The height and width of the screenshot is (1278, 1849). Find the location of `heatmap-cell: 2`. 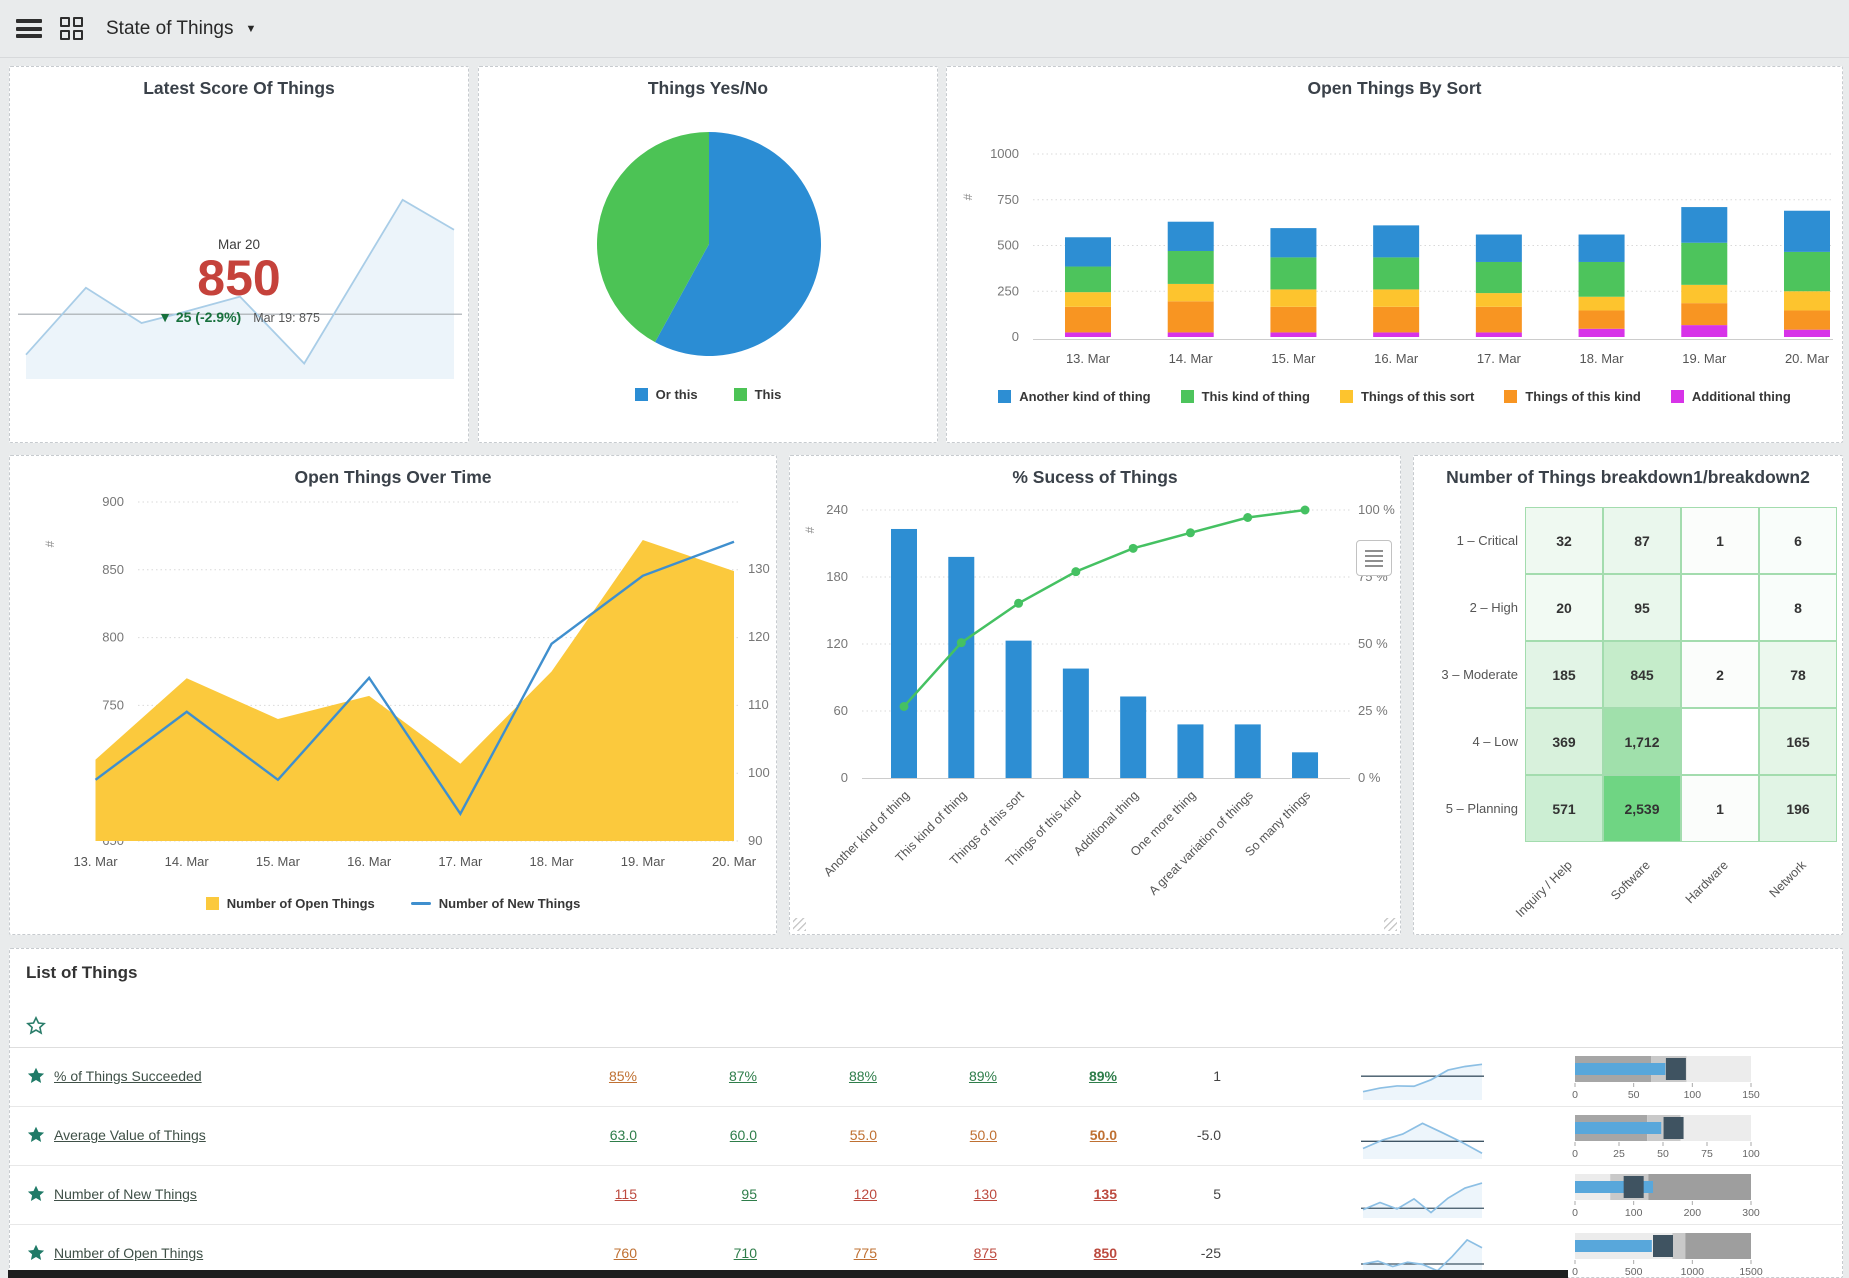

heatmap-cell: 2 is located at coordinates (1720, 674).